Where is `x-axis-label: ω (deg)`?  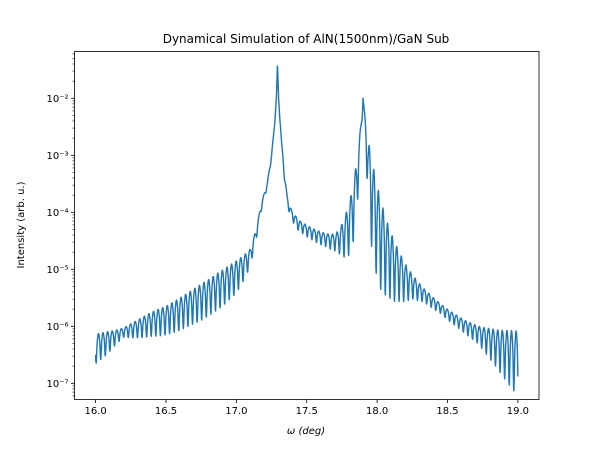
x-axis-label: ω (deg) is located at coordinates (306, 431).